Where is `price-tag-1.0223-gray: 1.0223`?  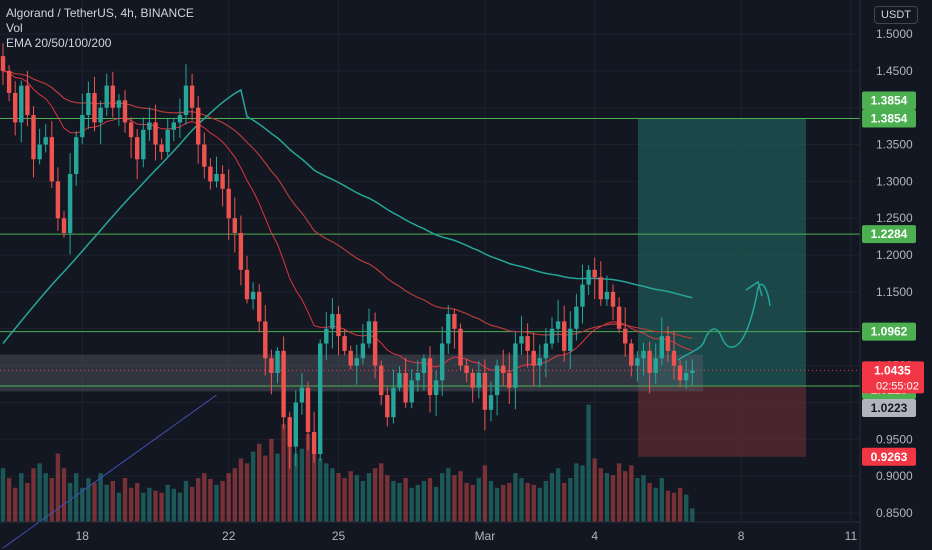 price-tag-1.0223-gray: 1.0223 is located at coordinates (889, 408).